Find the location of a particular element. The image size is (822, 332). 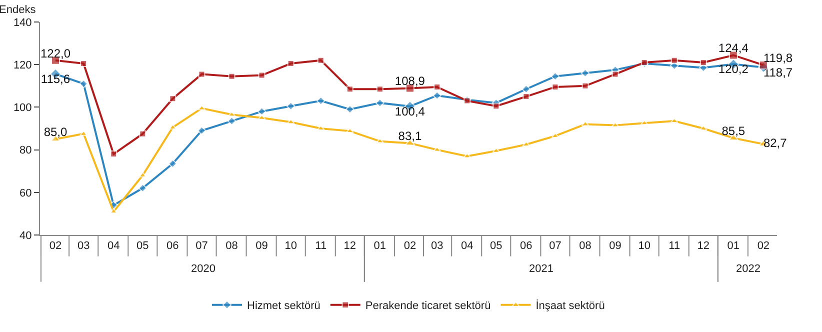

data-label: 122,0 is located at coordinates (55, 53).